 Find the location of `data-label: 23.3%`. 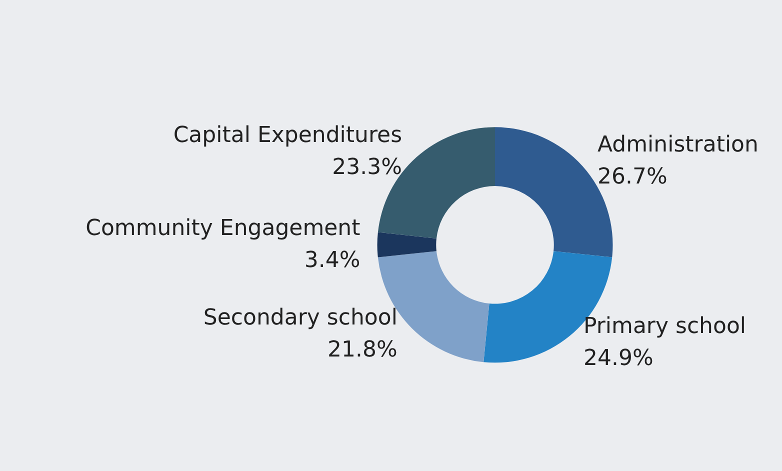

data-label: 23.3% is located at coordinates (367, 167).